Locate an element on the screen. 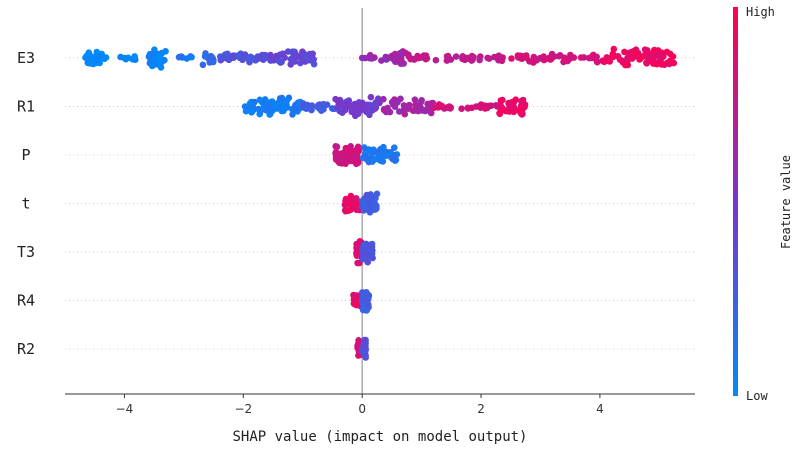  feature-label: R2 is located at coordinates (26, 349).